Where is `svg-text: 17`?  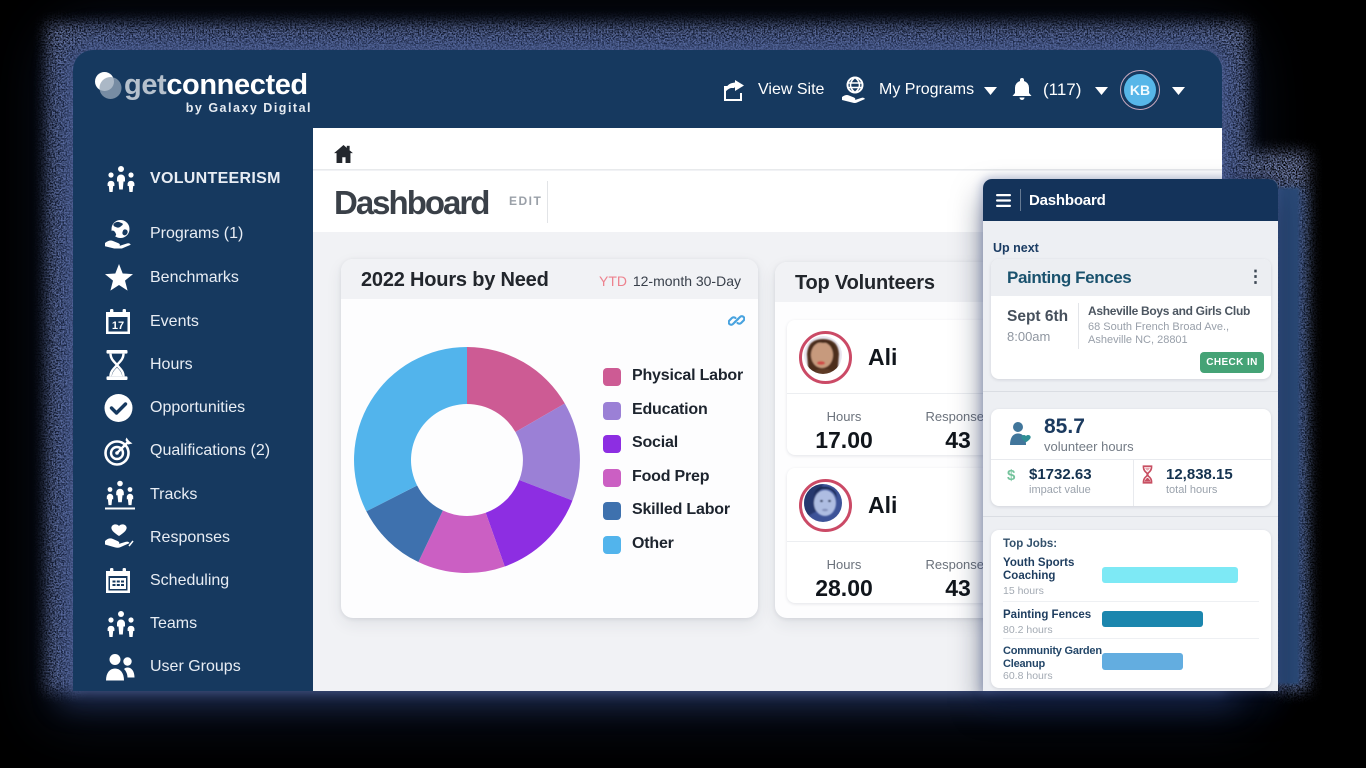 svg-text: 17 is located at coordinates (118, 326).